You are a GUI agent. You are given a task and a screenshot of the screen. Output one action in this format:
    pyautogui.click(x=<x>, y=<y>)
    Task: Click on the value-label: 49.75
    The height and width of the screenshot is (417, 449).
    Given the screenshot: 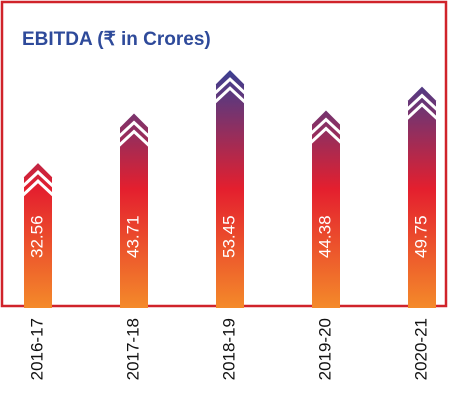 What is the action you would take?
    pyautogui.click(x=420, y=236)
    